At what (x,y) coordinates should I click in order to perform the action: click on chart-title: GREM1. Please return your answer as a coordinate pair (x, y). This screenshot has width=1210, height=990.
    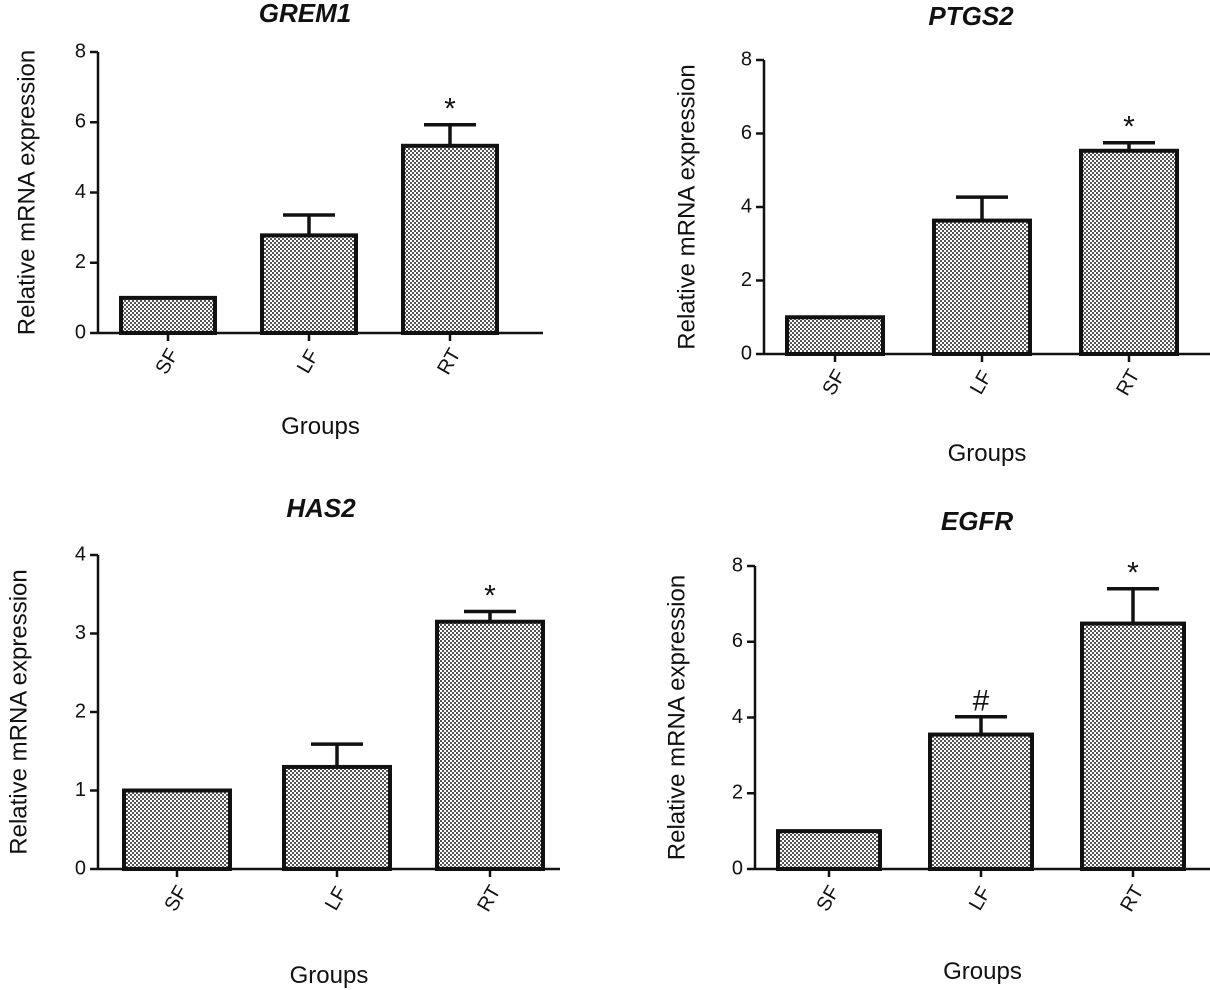
    Looking at the image, I should click on (305, 14).